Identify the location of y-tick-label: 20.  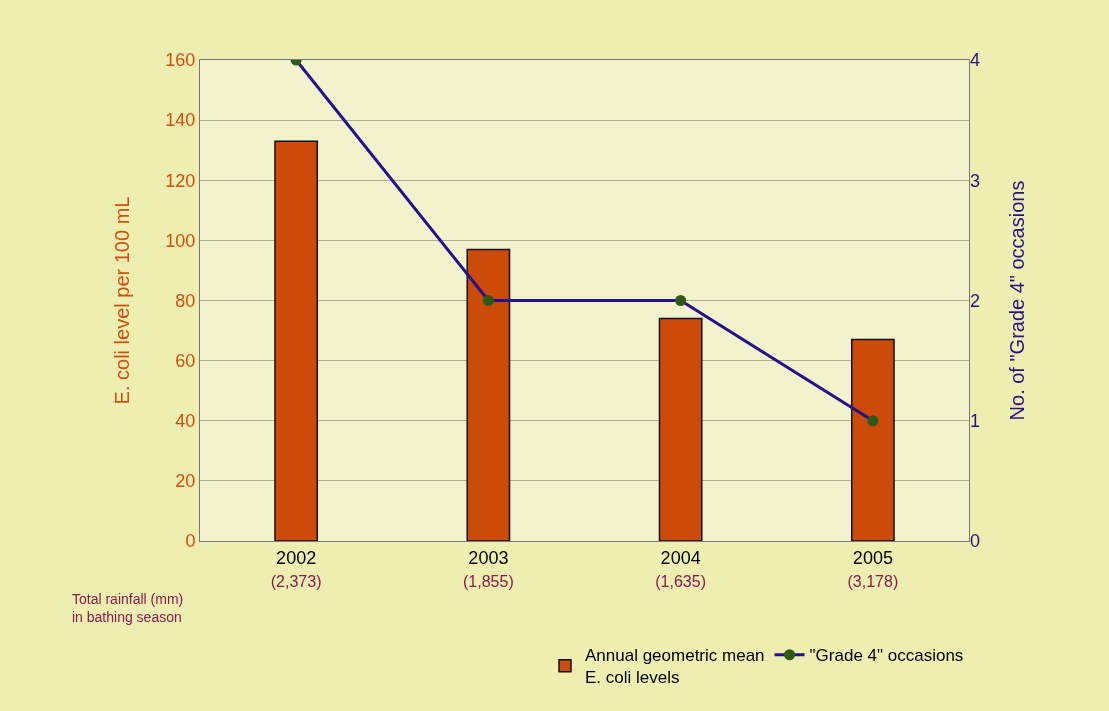
(185, 481).